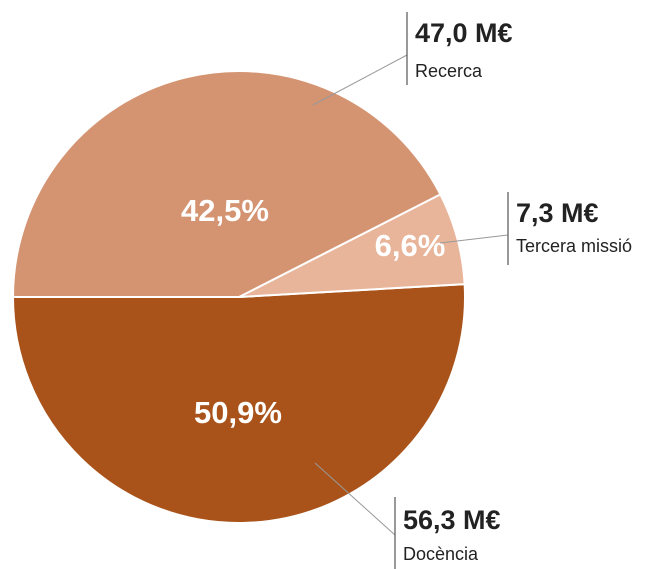 This screenshot has height=569, width=653. Describe the element at coordinates (449, 71) in the screenshot. I see `category-label: Recerca` at that location.